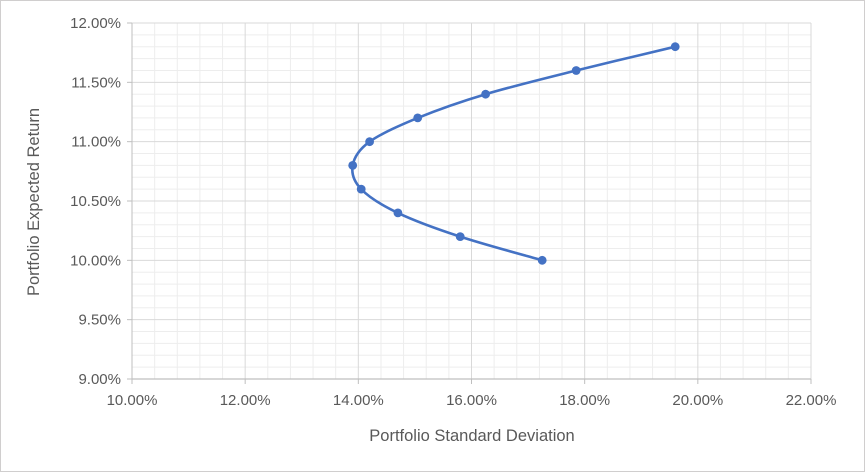 This screenshot has width=865, height=472. Describe the element at coordinates (471, 436) in the screenshot. I see `x-axis-title: Portfolio Standard Deviation` at that location.